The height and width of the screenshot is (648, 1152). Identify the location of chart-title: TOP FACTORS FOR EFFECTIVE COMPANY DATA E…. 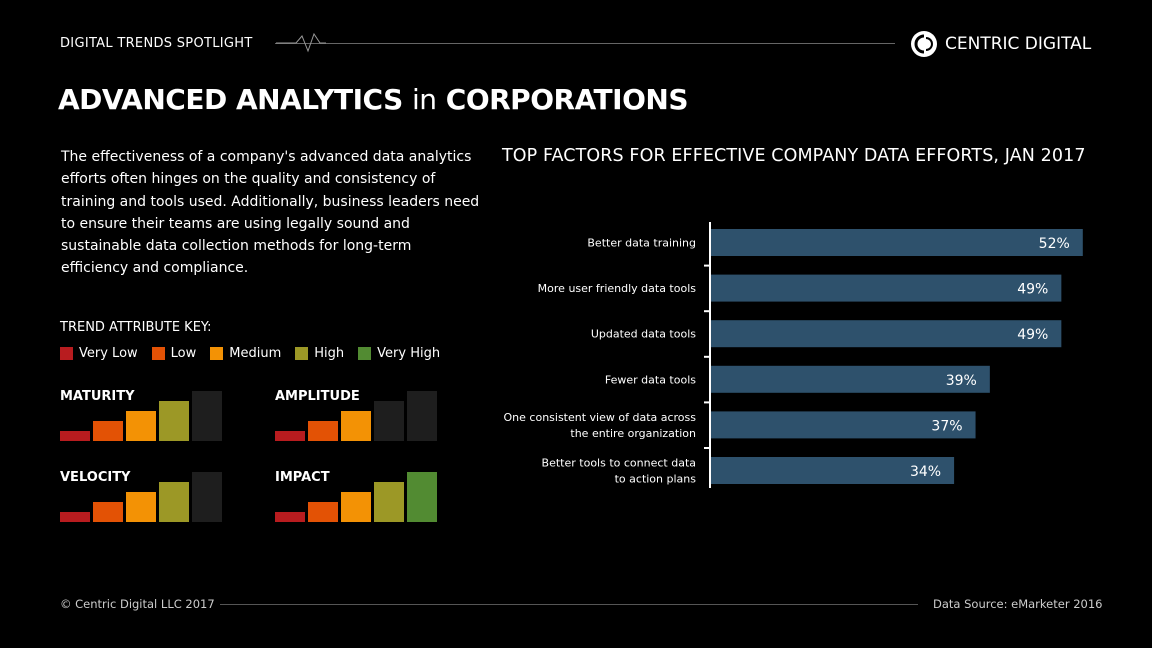
(794, 156).